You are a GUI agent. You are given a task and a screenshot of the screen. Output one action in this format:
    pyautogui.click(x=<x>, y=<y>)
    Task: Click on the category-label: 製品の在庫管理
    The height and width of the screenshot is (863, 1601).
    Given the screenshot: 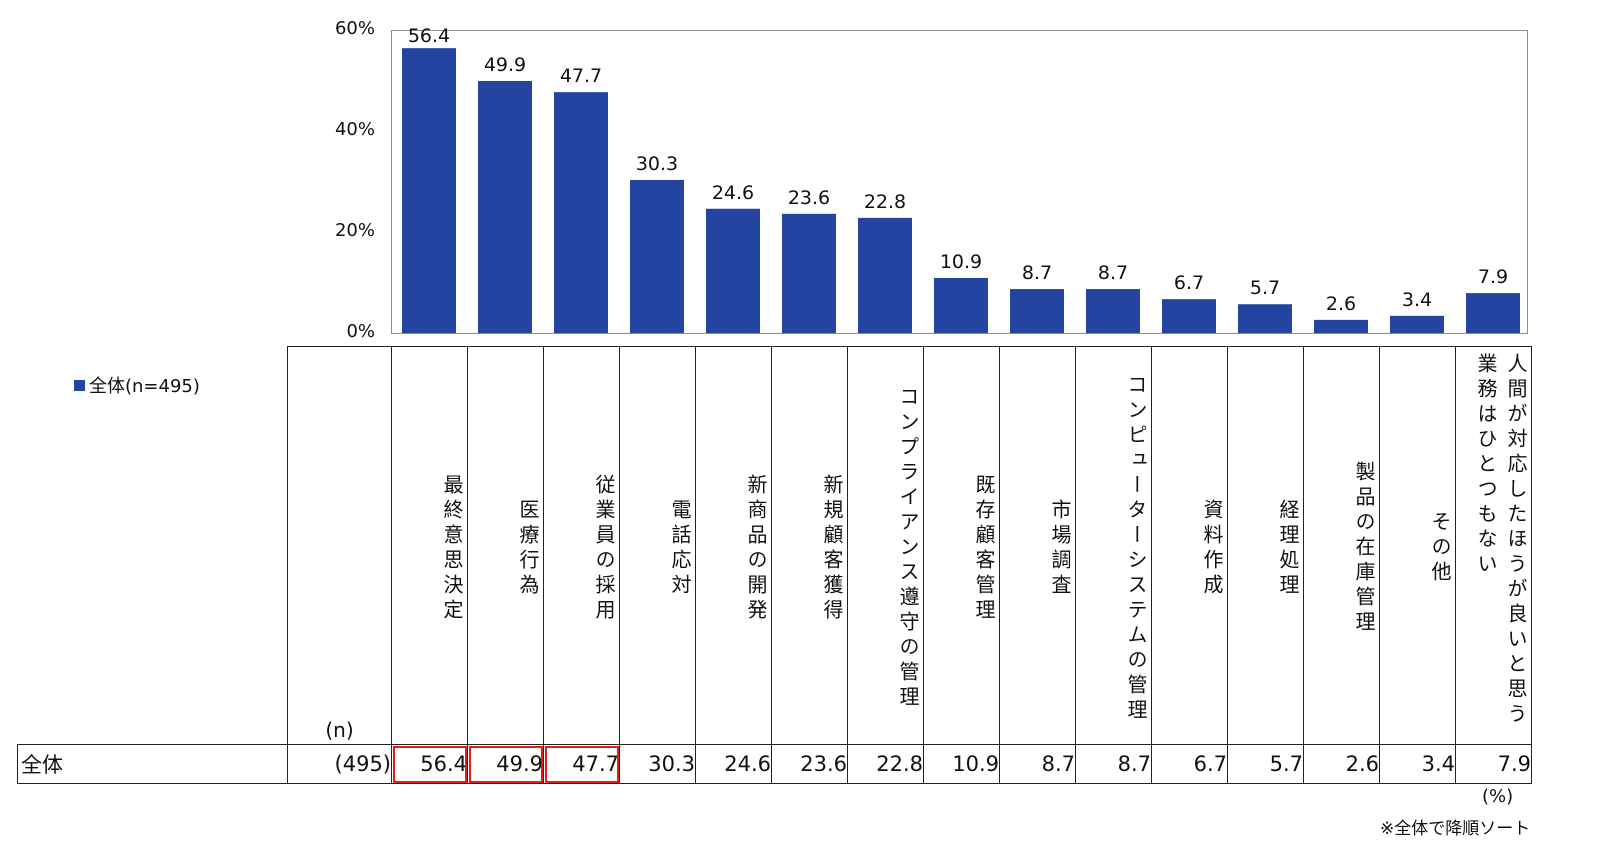 What is the action you would take?
    pyautogui.click(x=1364, y=548)
    